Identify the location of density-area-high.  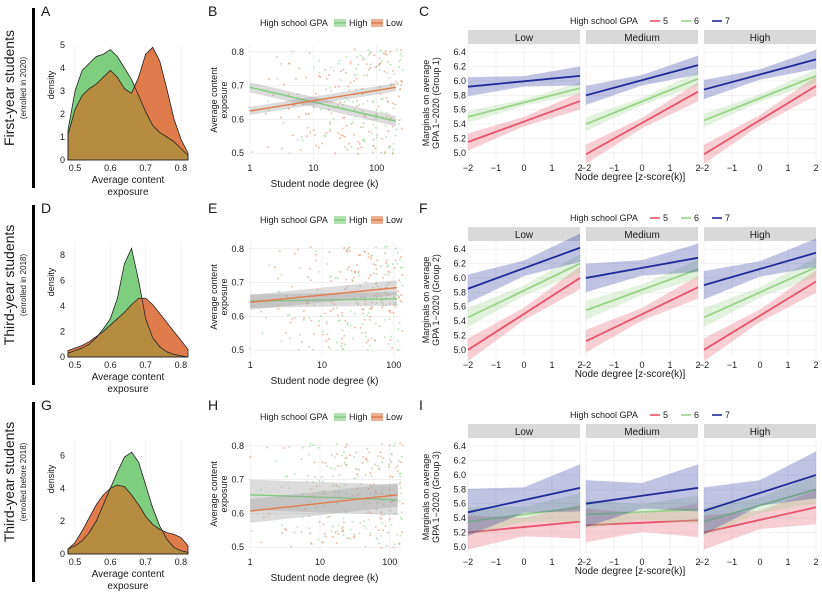
(128, 302).